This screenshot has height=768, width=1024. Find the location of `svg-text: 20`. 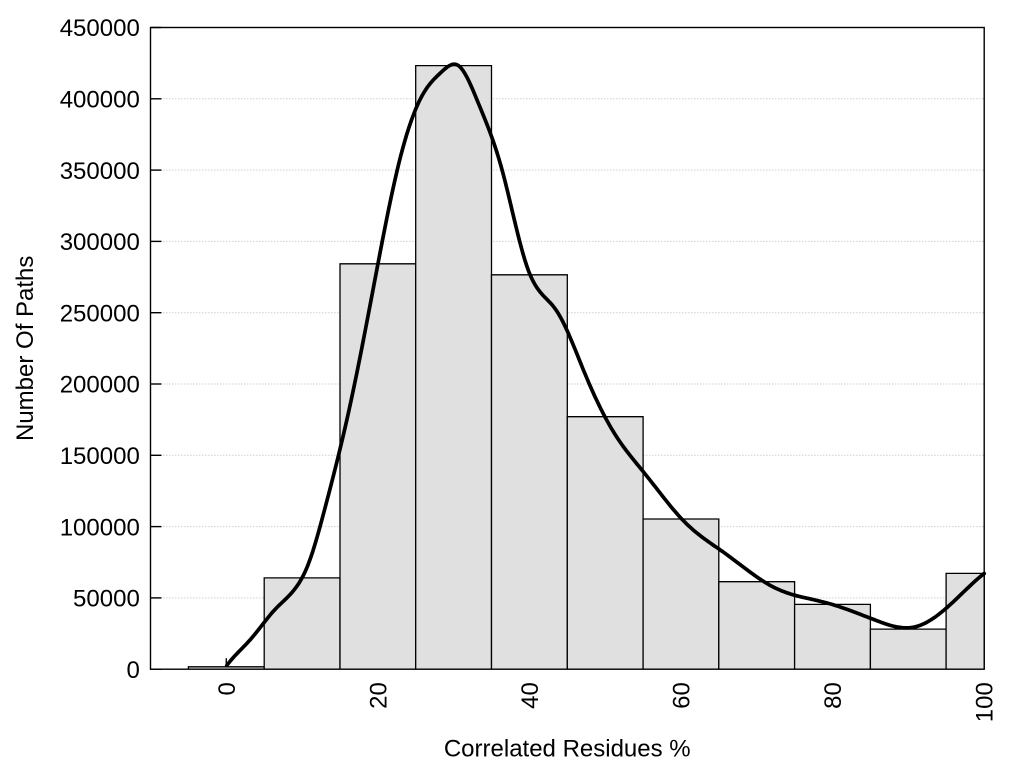

svg-text: 20 is located at coordinates (378, 695).